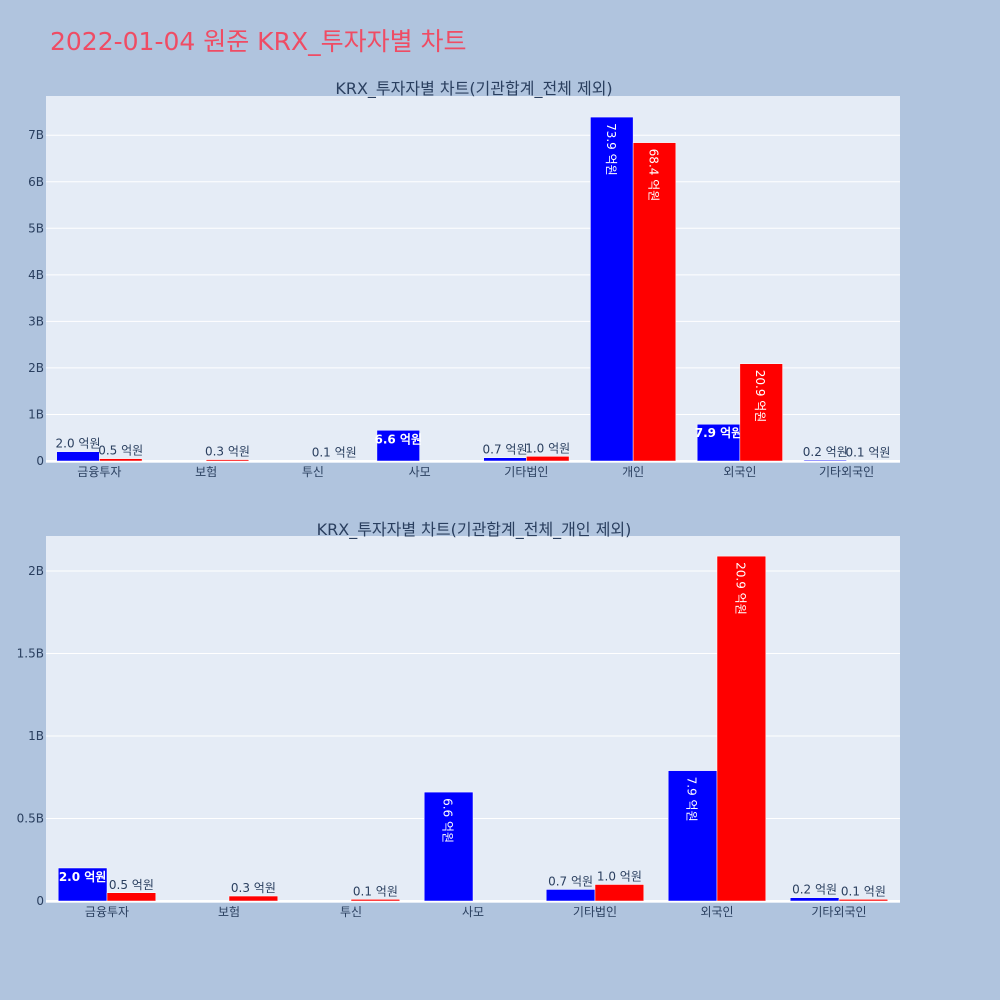  What do you see at coordinates (474, 530) in the screenshot?
I see `chart-title: KRX_투자자별 차트(기관합계_전체_개인 제외)` at bounding box center [474, 530].